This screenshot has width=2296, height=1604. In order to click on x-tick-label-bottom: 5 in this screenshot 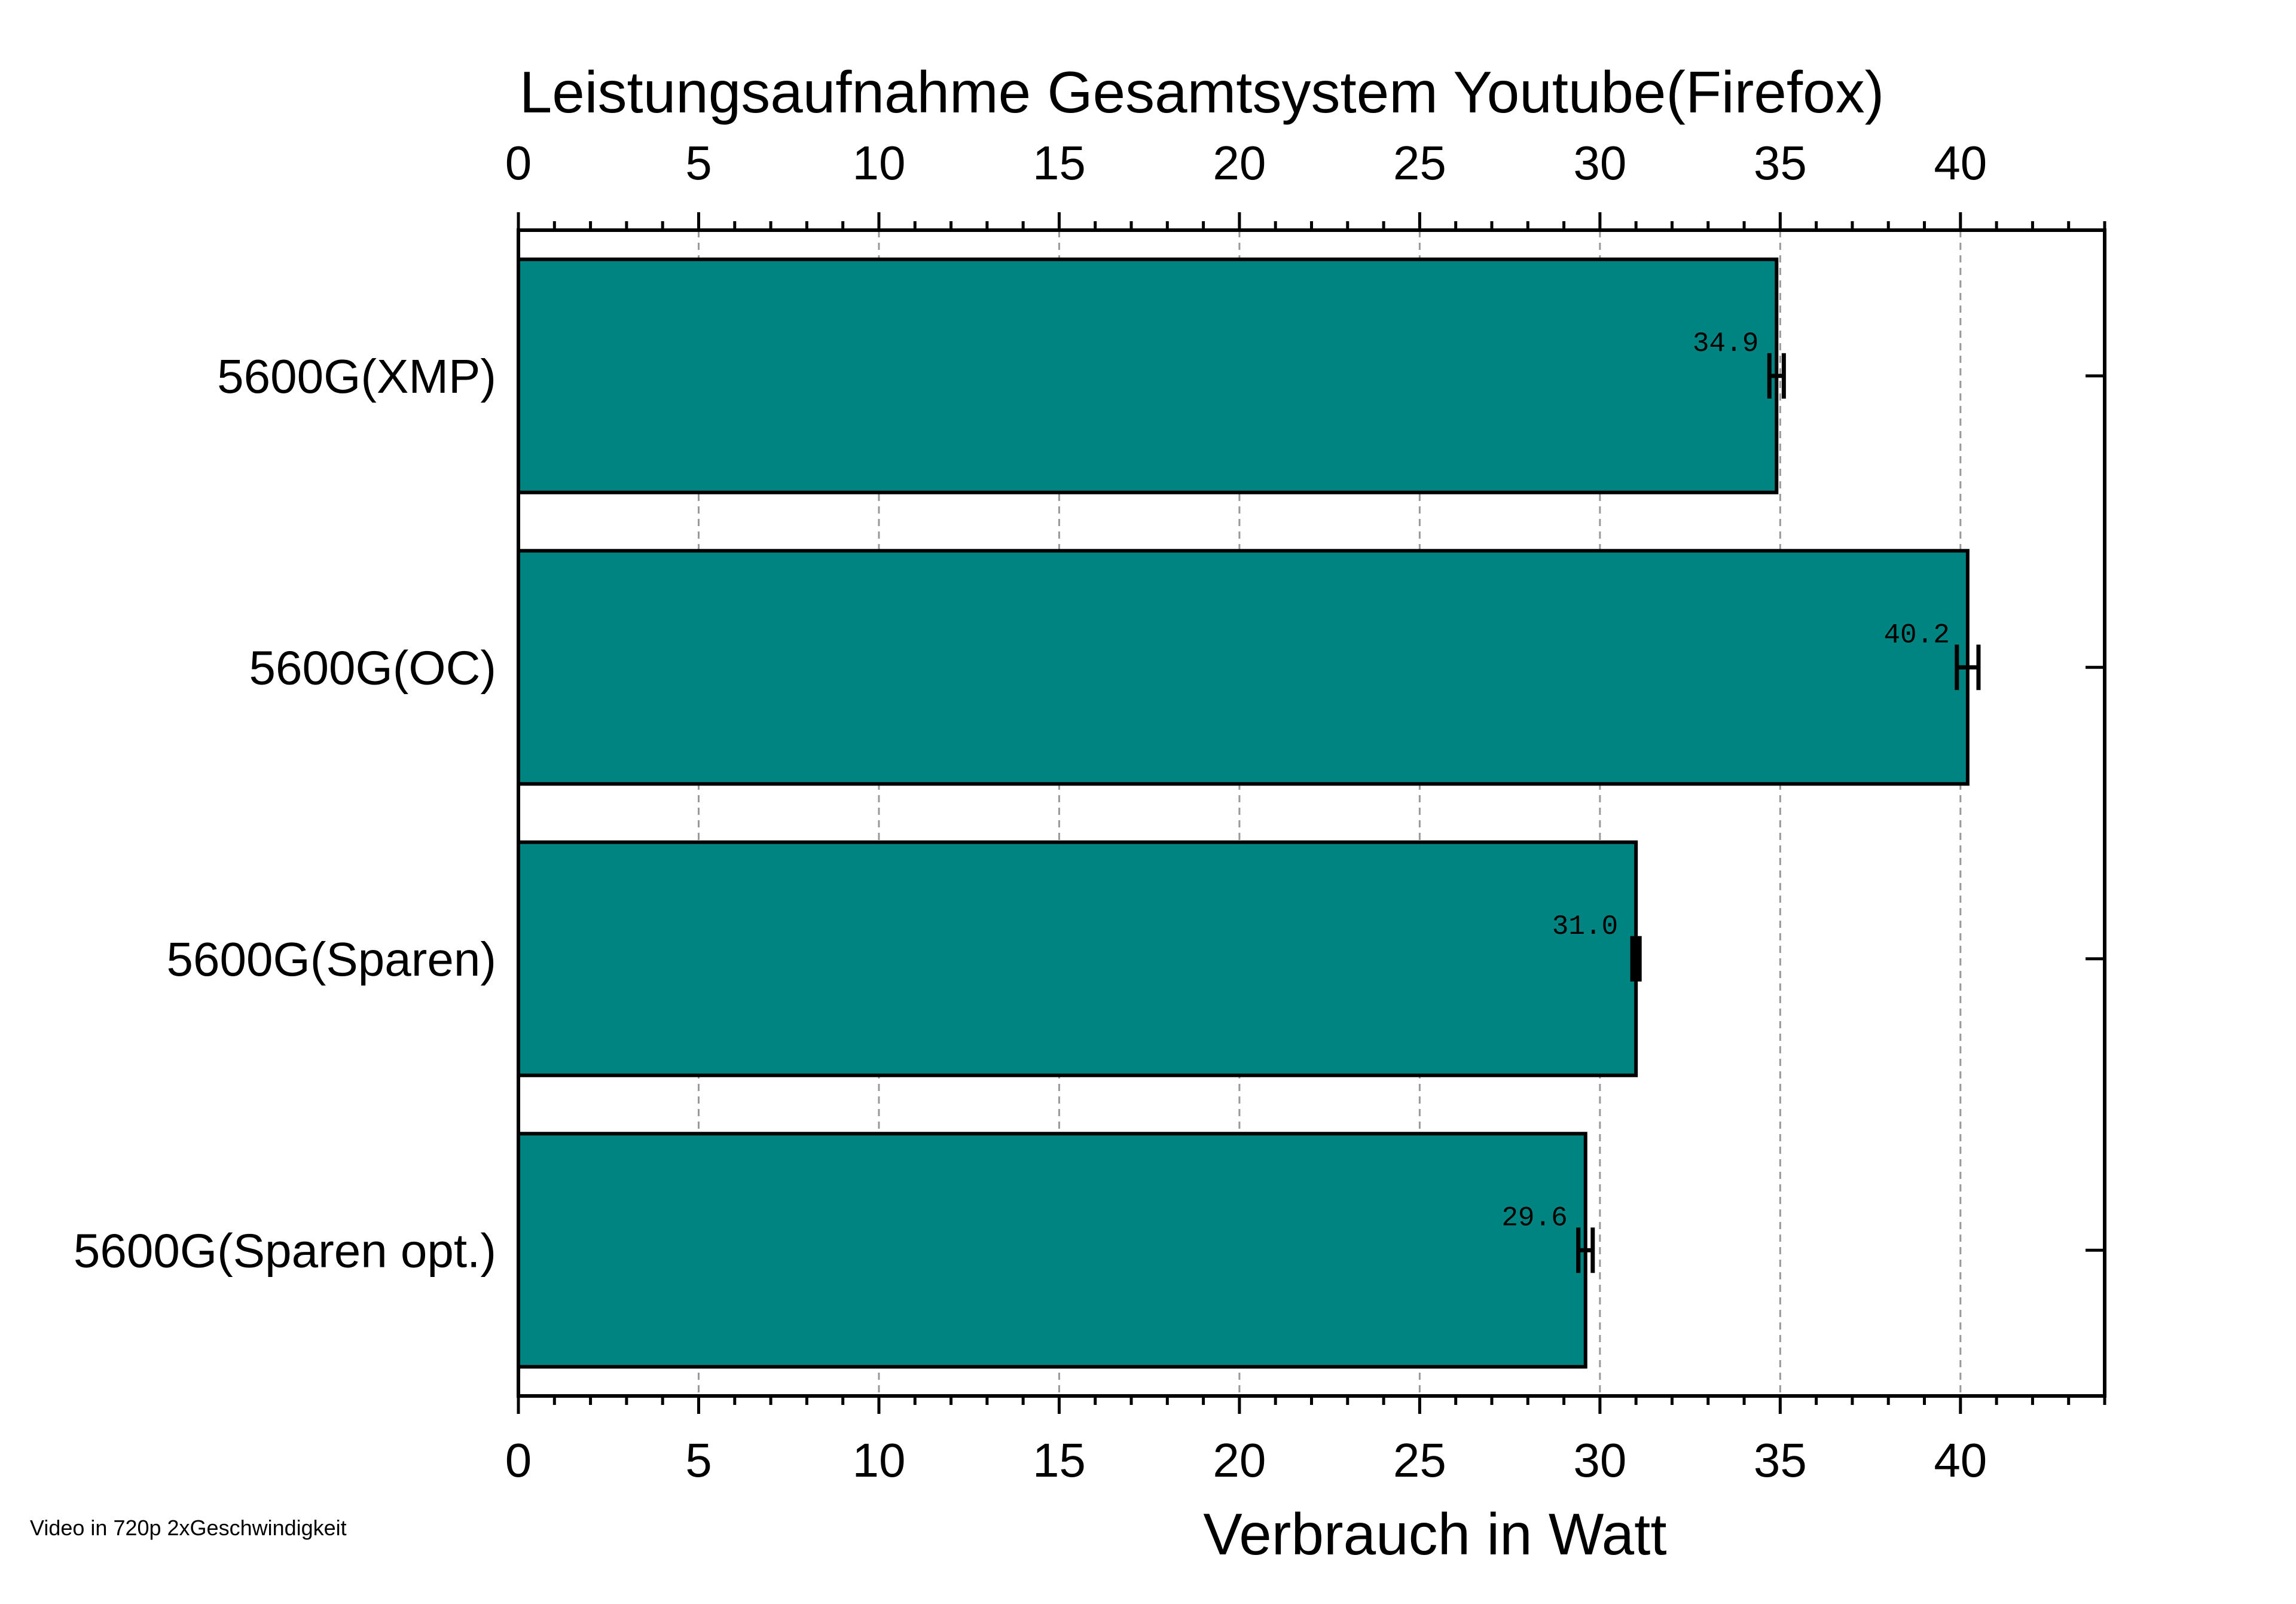, I will do `click(698, 1461)`.